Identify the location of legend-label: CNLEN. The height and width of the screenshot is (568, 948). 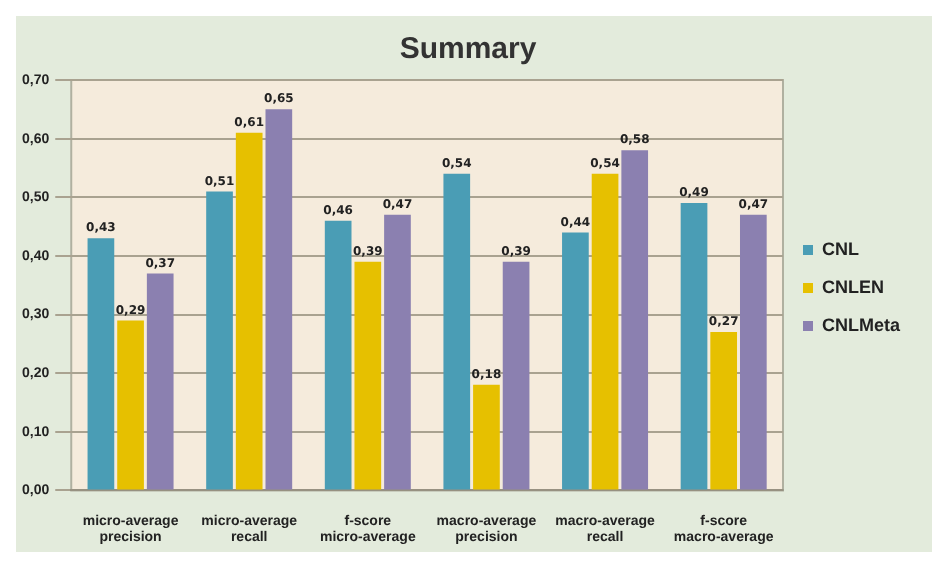
(853, 286).